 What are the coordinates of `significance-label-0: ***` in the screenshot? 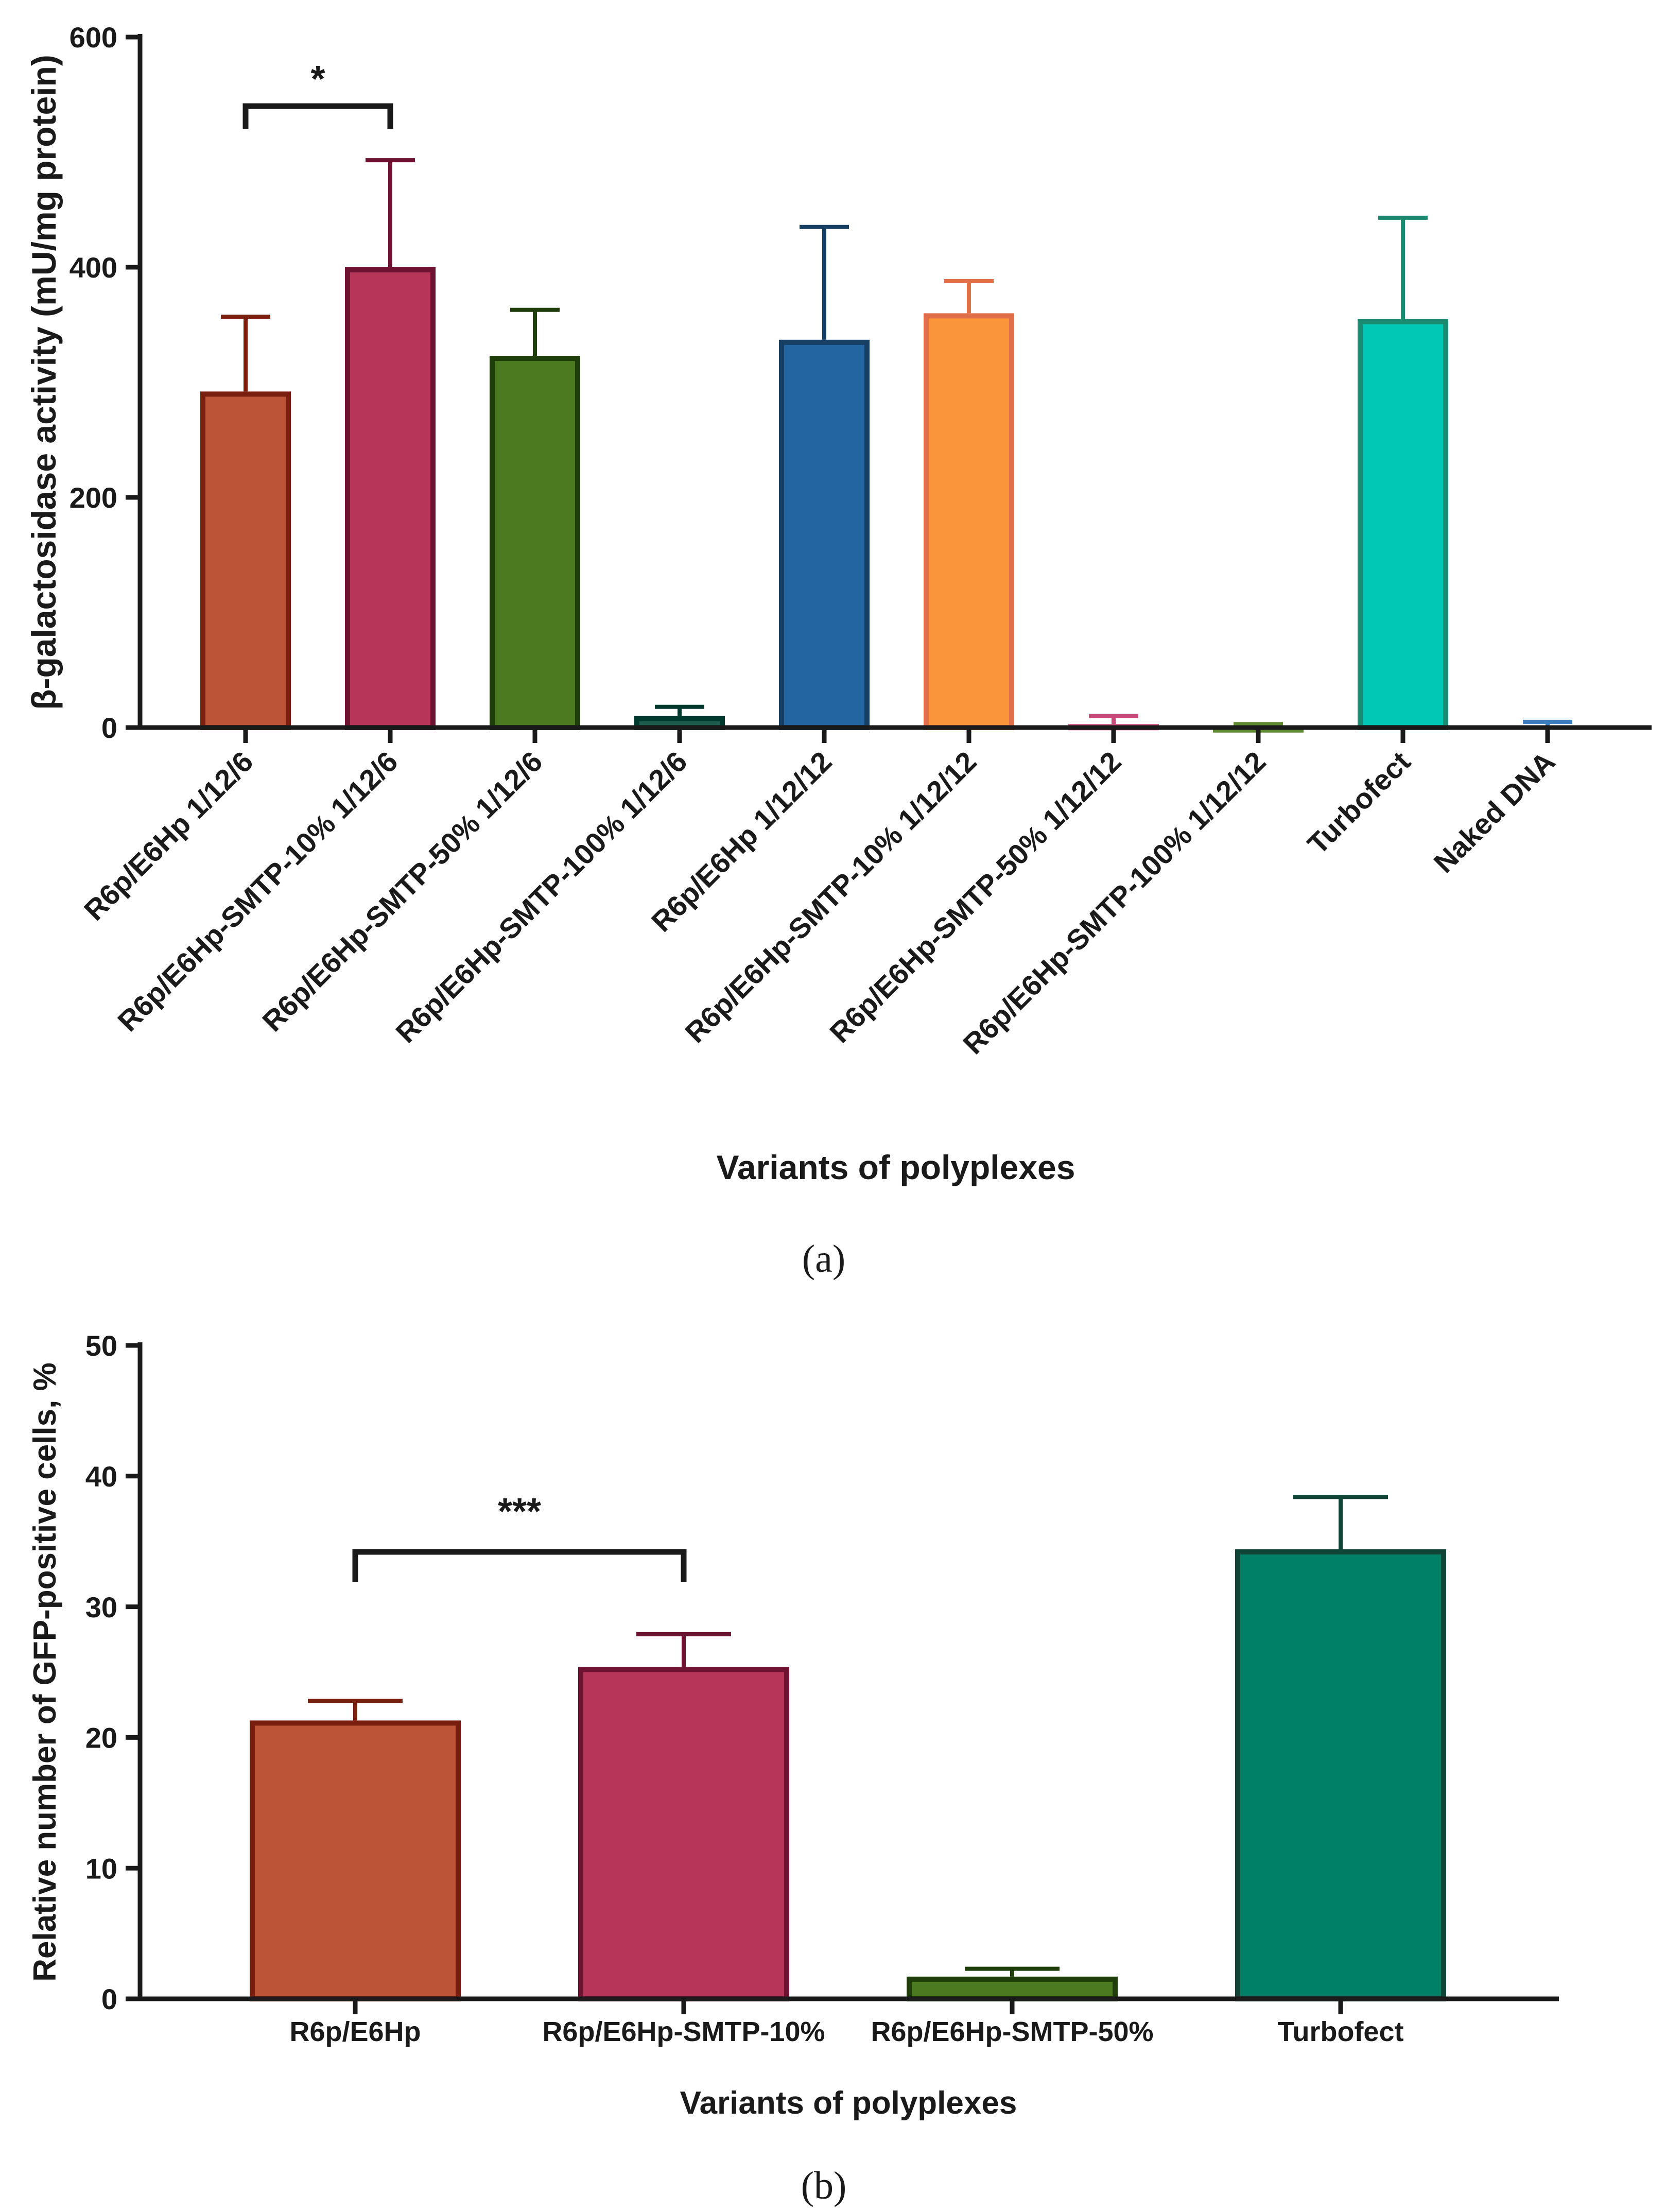 It's located at (519, 1511).